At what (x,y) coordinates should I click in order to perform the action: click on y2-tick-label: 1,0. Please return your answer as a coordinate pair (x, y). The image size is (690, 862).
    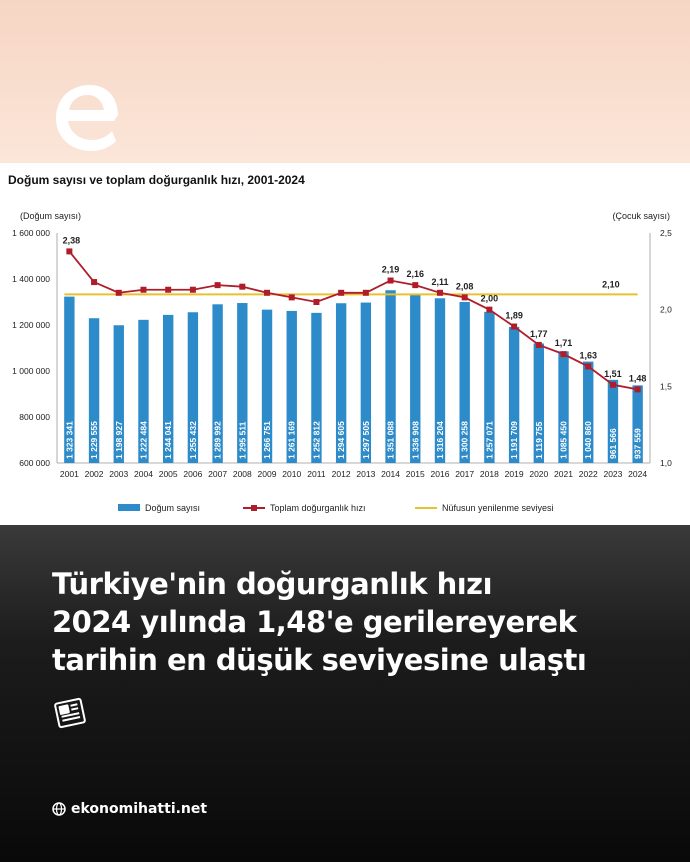
    Looking at the image, I should click on (666, 463).